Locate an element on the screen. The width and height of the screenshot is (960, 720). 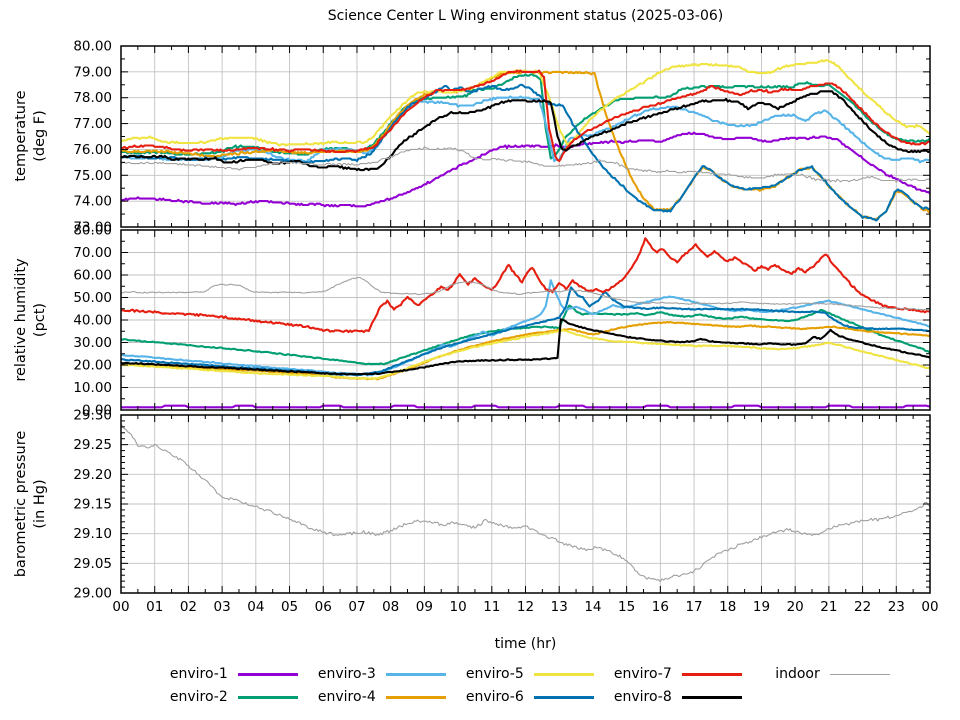
ytick-humidity-10.00: 10.00 is located at coordinates (92, 388).